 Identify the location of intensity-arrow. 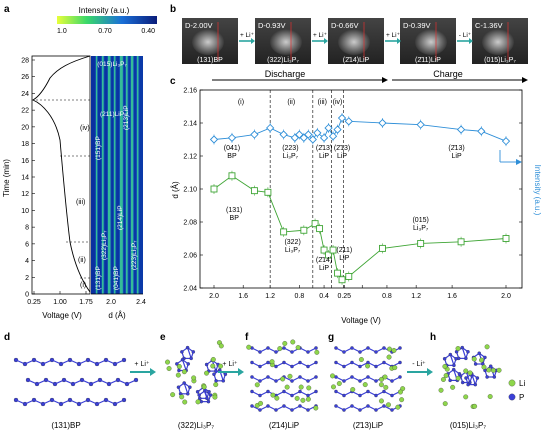
(510, 157).